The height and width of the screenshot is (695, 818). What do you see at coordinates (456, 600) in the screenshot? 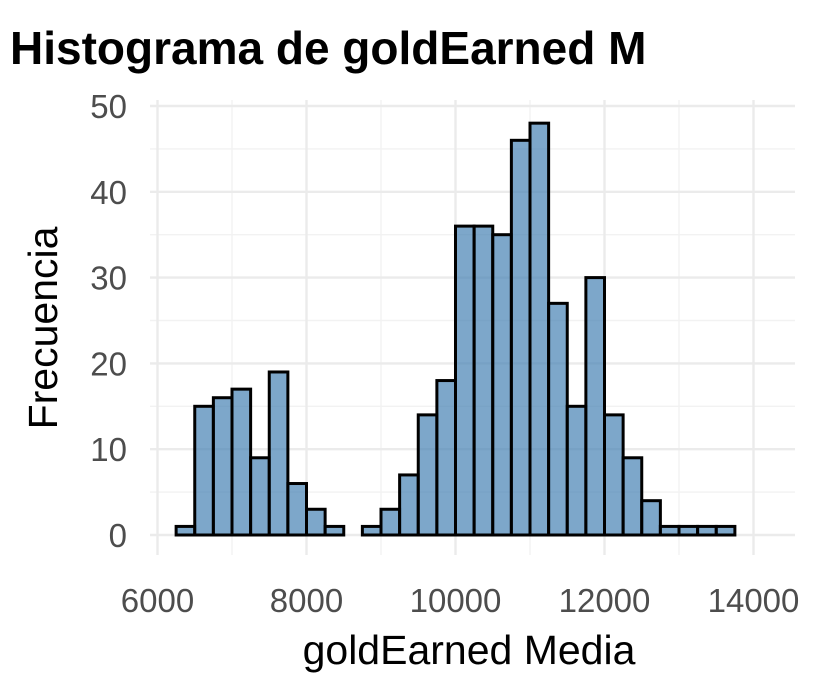
I see `x-tick-label: 10000` at bounding box center [456, 600].